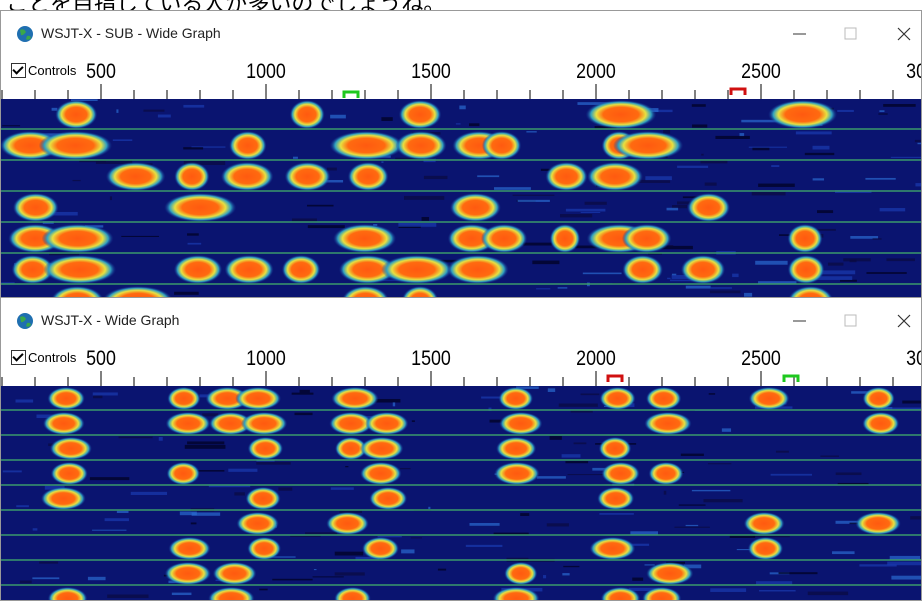  I want to click on frequency-scale: 500 1000 1500 2000 2500 3000, so click(461, 79).